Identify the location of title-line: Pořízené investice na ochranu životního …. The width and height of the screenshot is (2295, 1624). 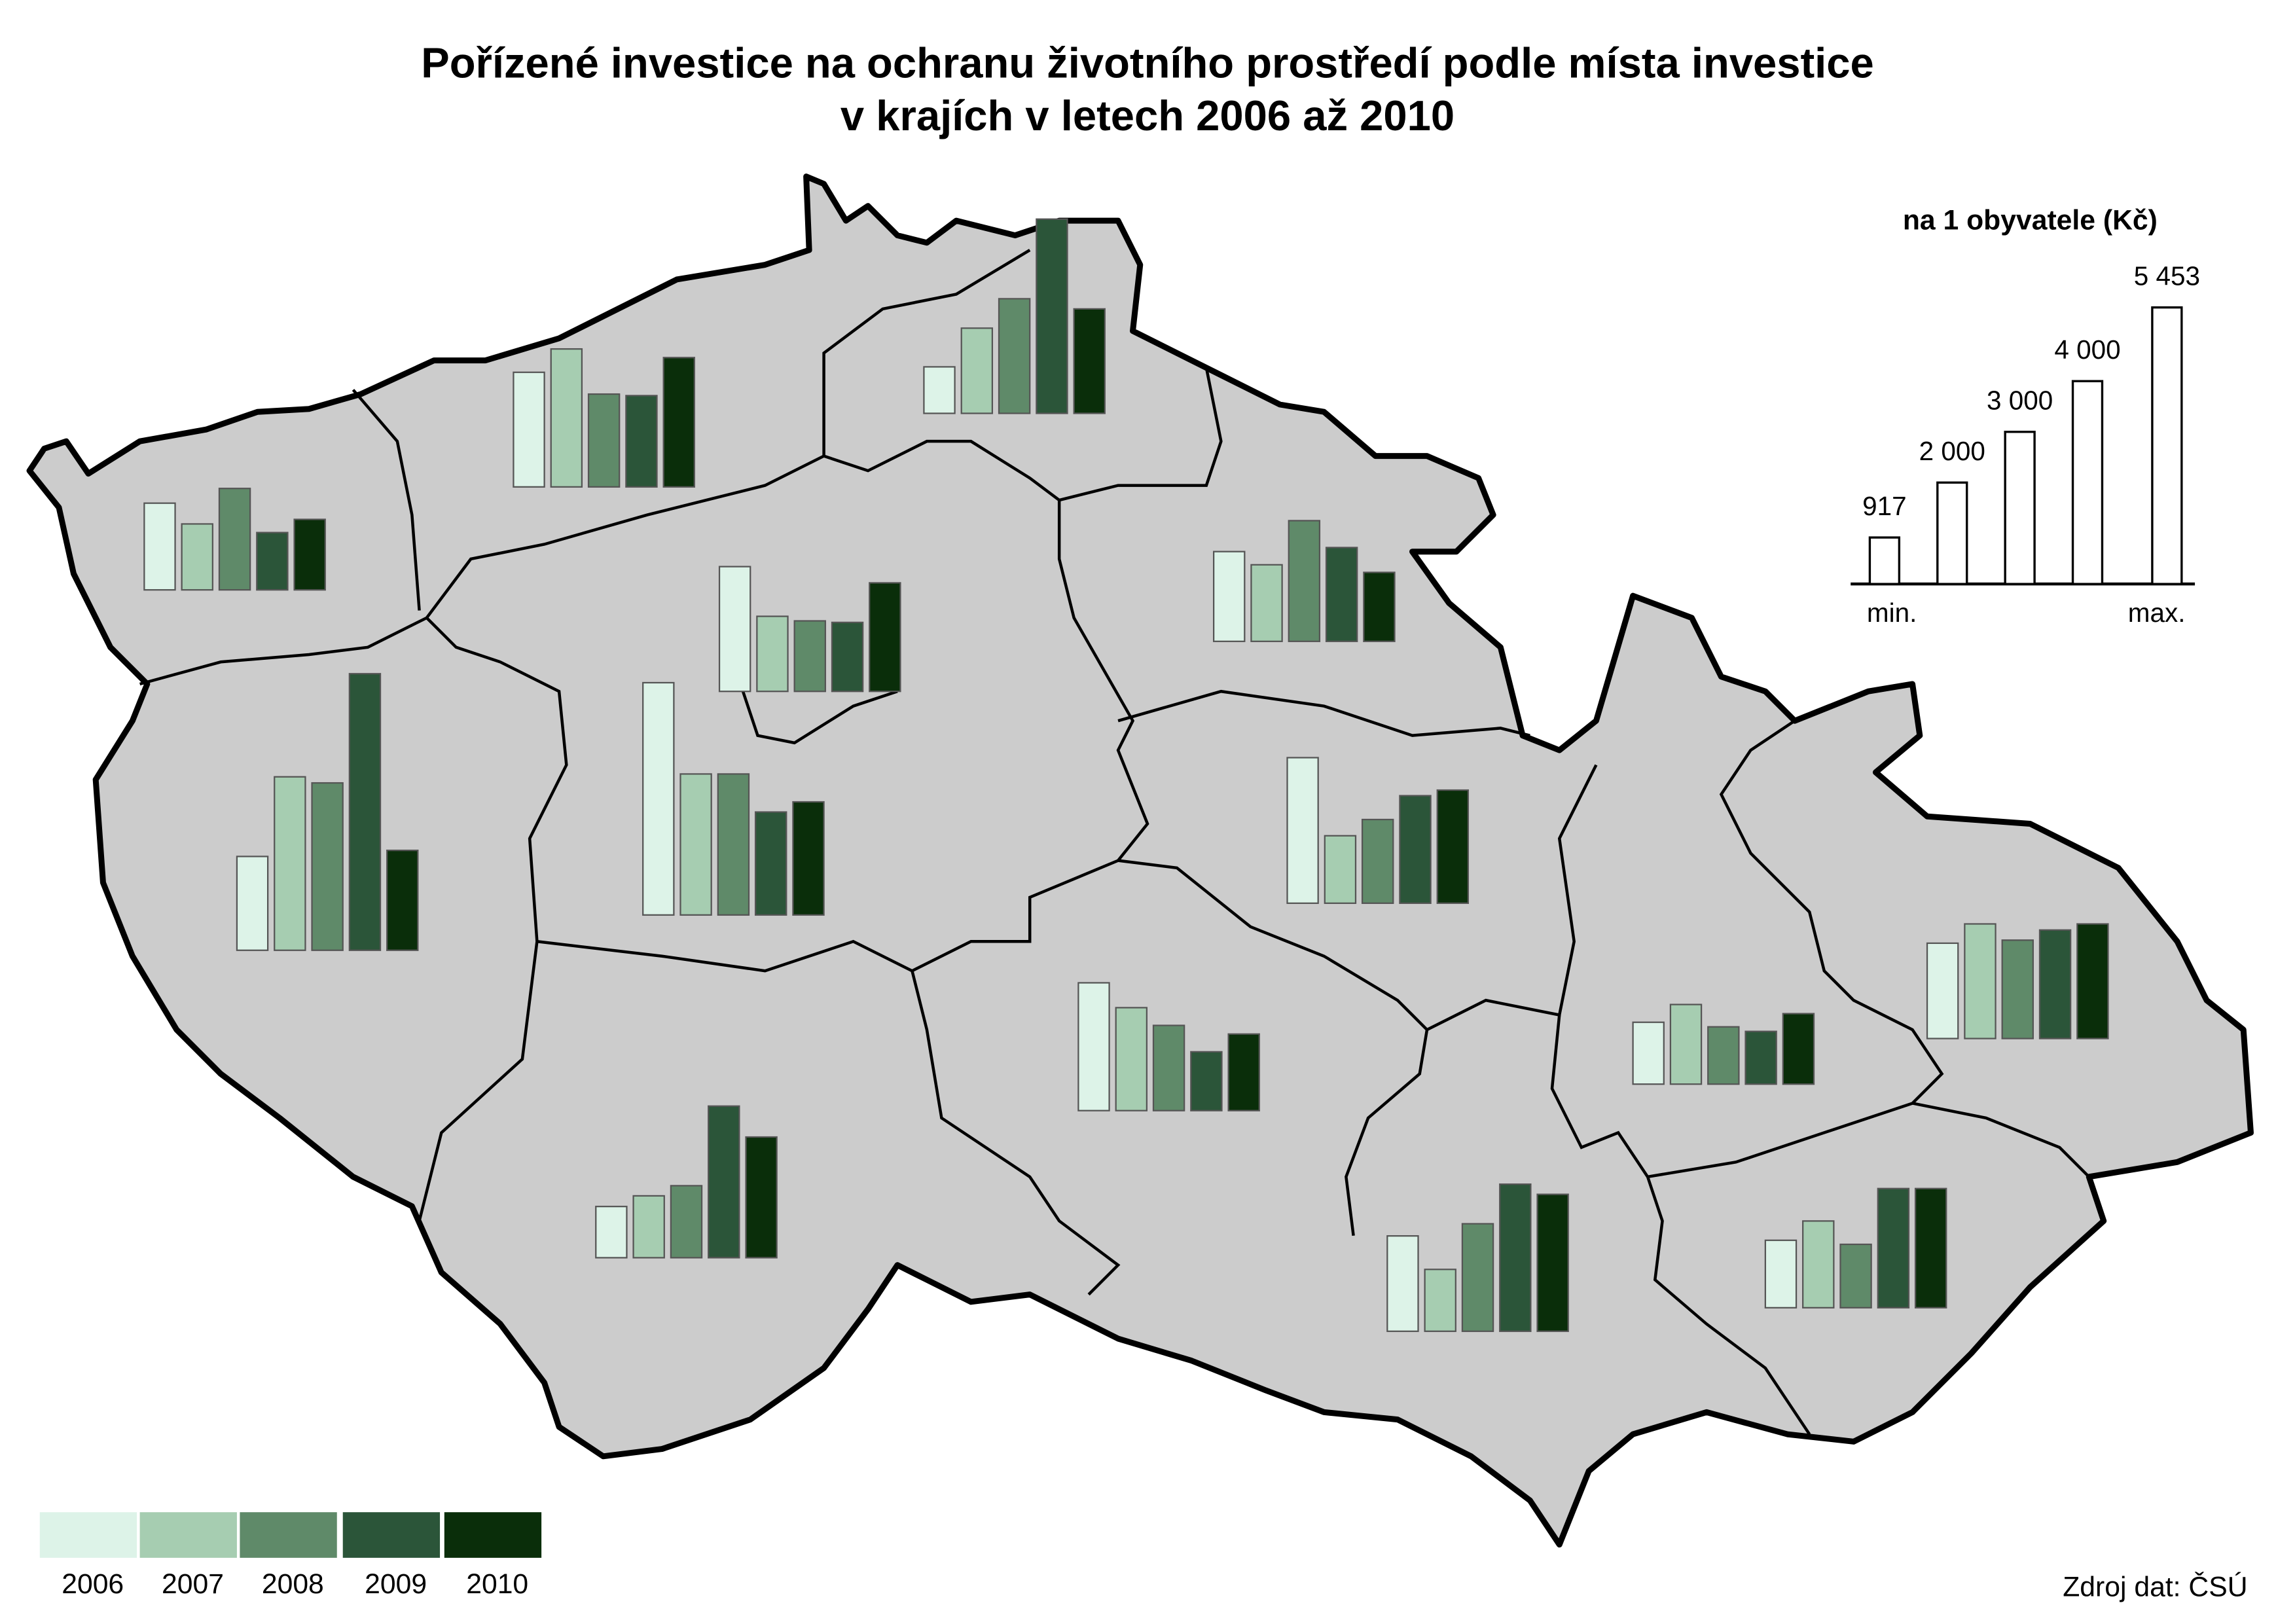
(1147, 62).